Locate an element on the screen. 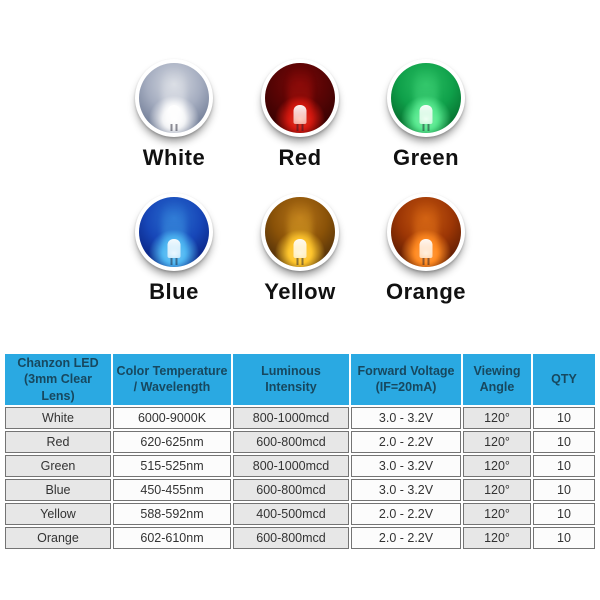 The height and width of the screenshot is (600, 600). cell-color: Green is located at coordinates (58, 465).